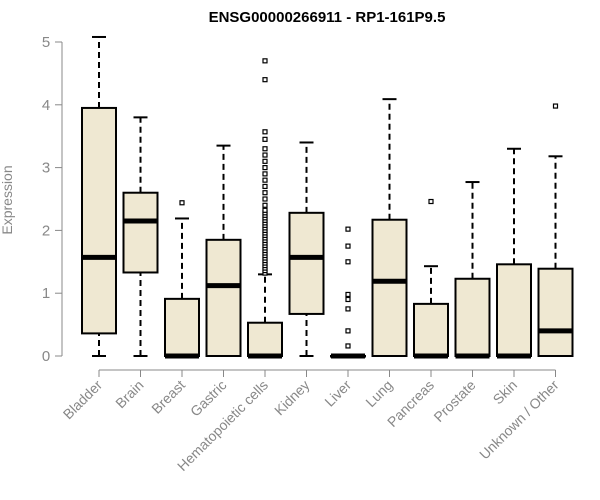  What do you see at coordinates (46, 105) in the screenshot?
I see `y-tick-label: 4` at bounding box center [46, 105].